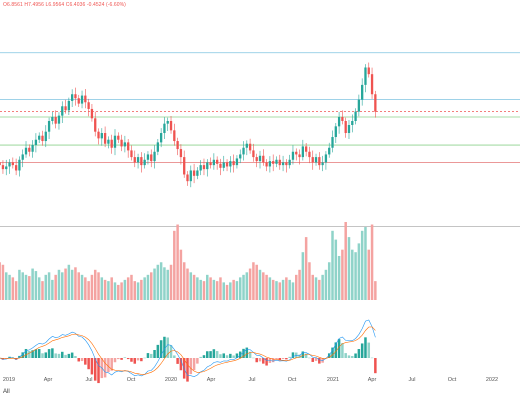  What do you see at coordinates (452, 380) in the screenshot?
I see `x-tick-label: Oct` at bounding box center [452, 380].